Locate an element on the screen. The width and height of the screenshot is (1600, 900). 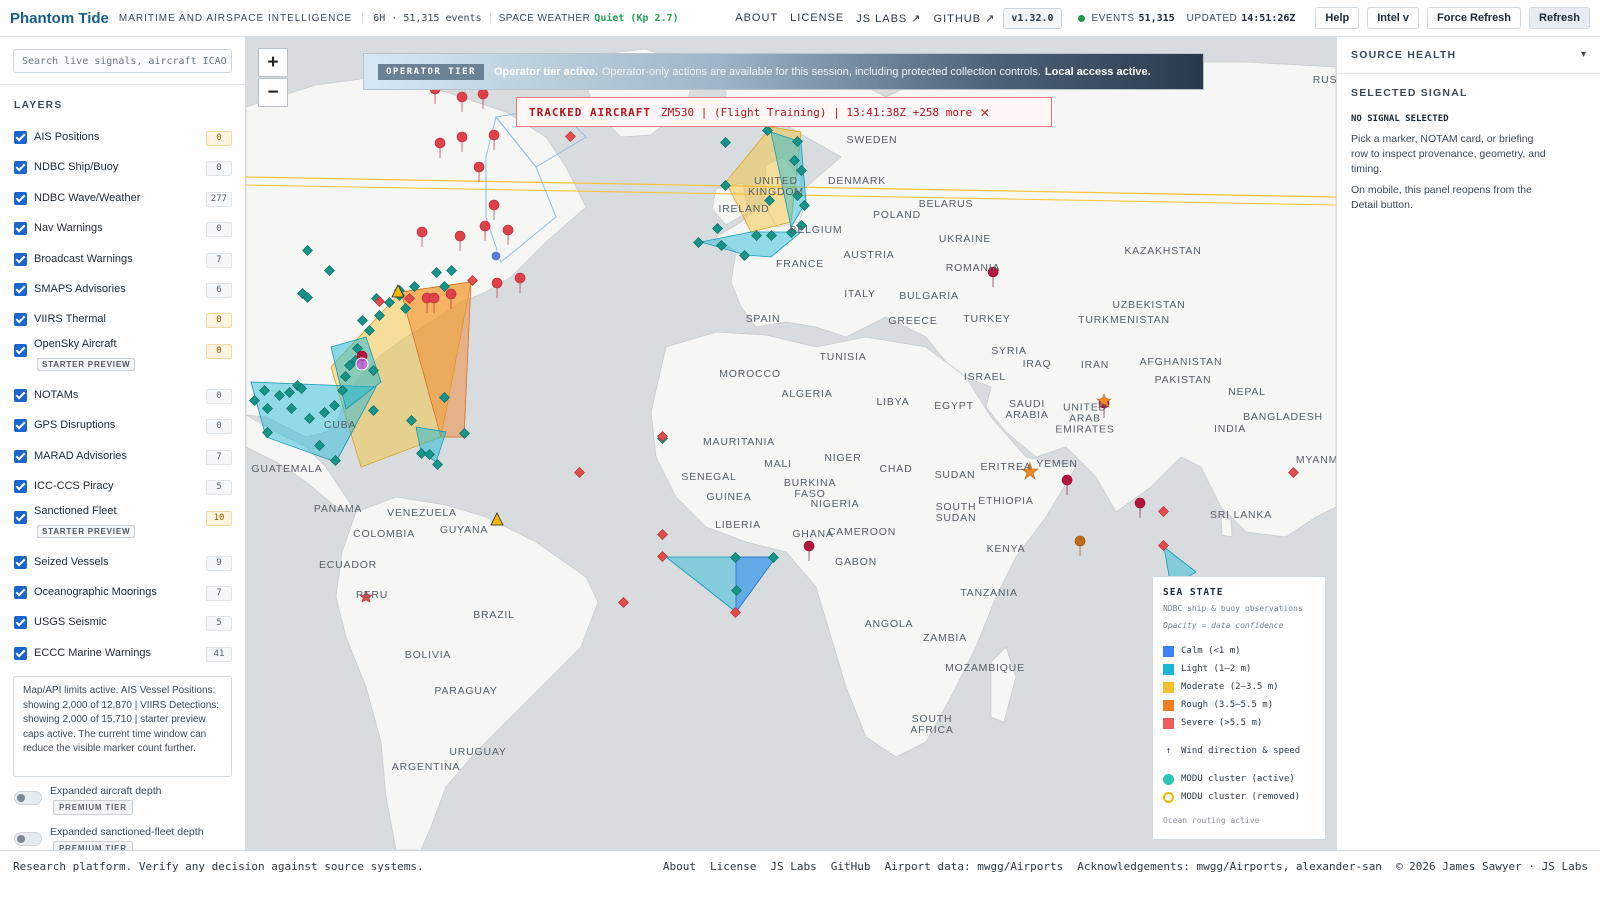
premium-toggle-aircraft: Expanded aircraft depth PREMIUM TIER is located at coordinates (123, 803).